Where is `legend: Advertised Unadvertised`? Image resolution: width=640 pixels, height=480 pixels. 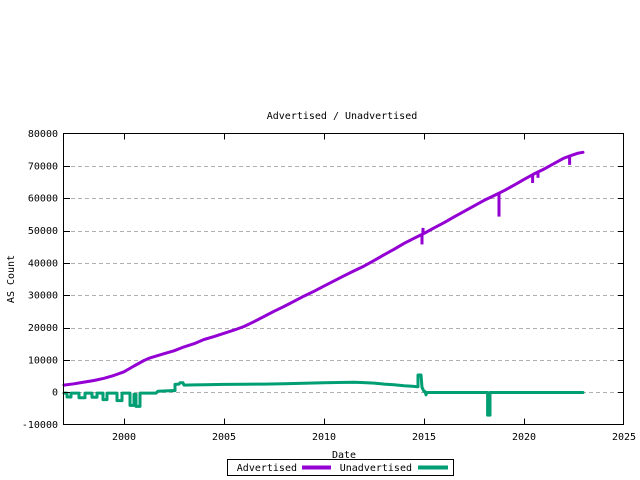 legend: Advertised Unadvertised is located at coordinates (340, 467).